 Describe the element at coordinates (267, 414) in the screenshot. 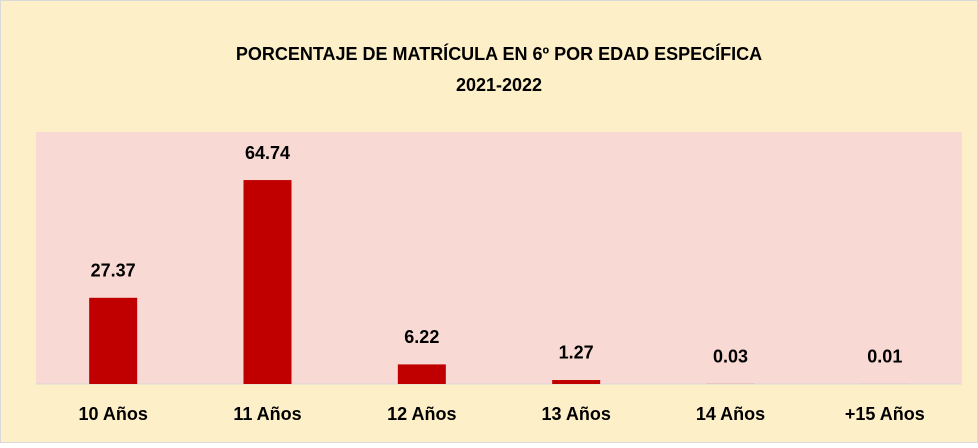

I see `x-tick-label: 11 Años` at that location.